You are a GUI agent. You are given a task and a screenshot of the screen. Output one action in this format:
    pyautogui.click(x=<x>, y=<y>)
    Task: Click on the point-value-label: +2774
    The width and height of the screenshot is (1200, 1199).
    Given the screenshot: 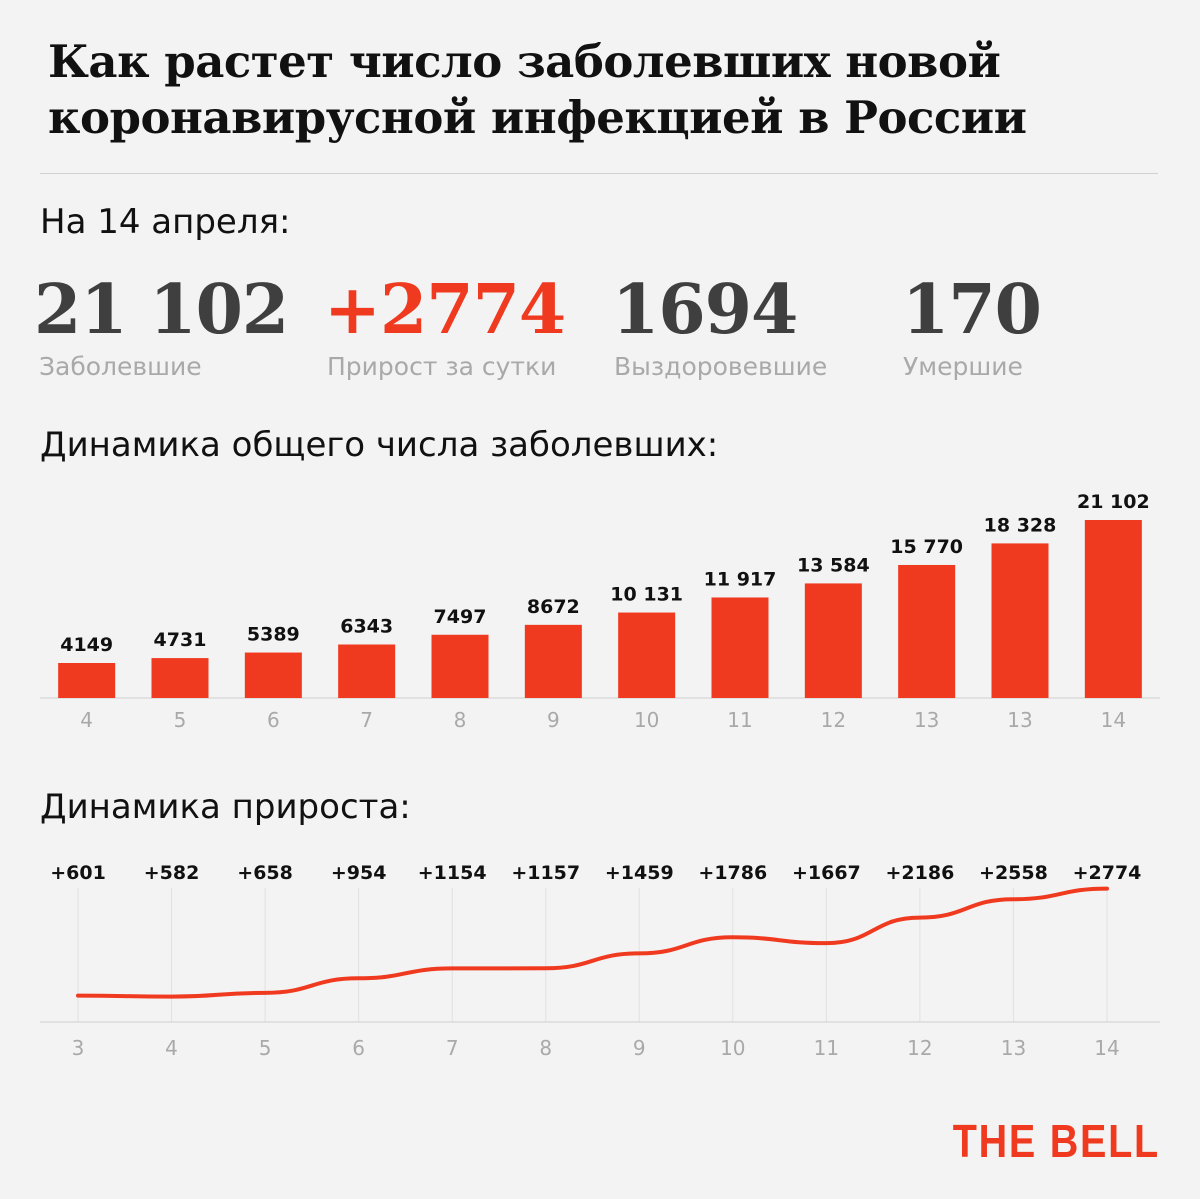 What is the action you would take?
    pyautogui.click(x=1107, y=873)
    